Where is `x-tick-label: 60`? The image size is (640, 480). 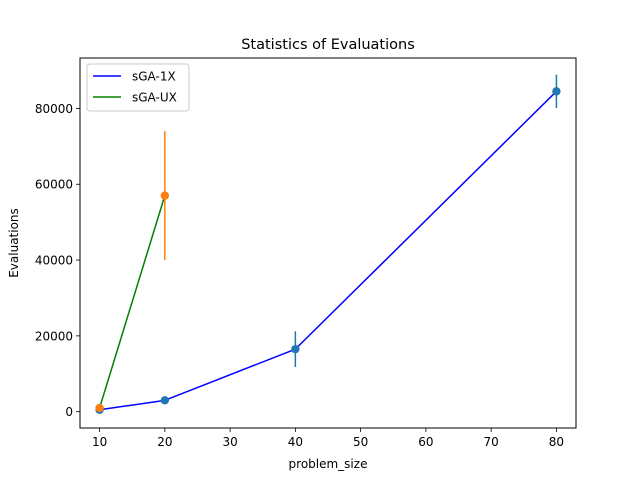 x-tick-label: 60 is located at coordinates (425, 442).